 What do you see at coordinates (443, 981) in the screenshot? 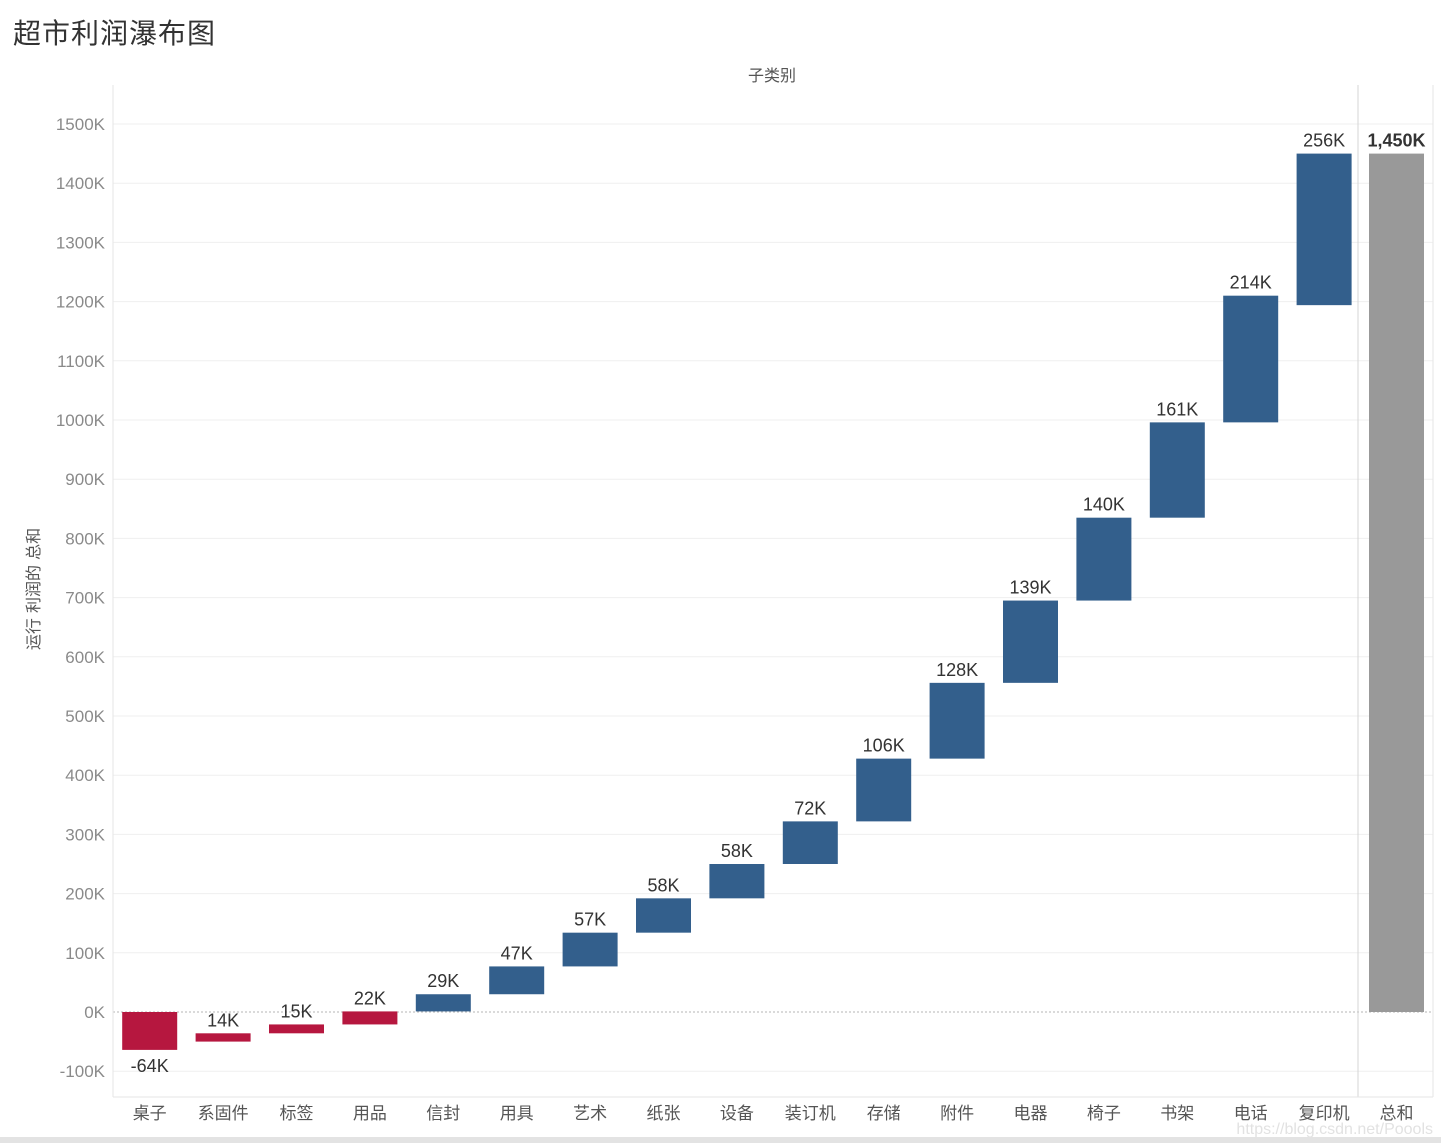
I see `bar-value-label: 29K` at bounding box center [443, 981].